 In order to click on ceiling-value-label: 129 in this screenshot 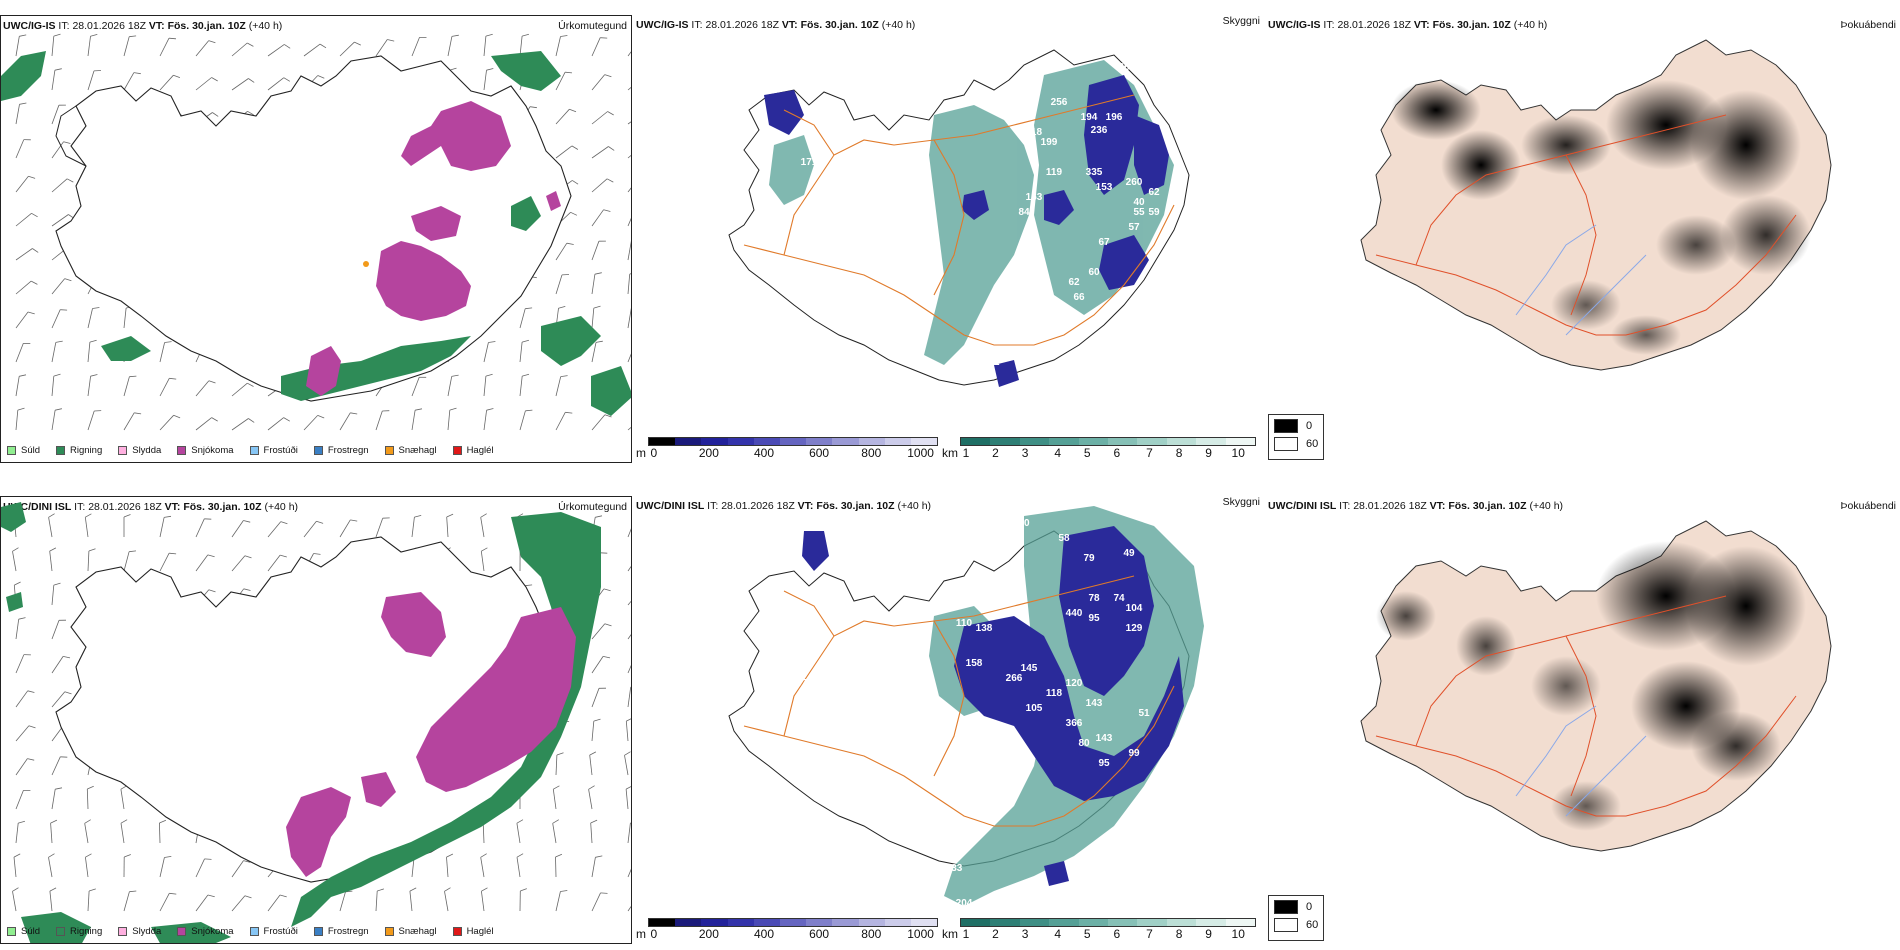, I will do `click(1134, 628)`.